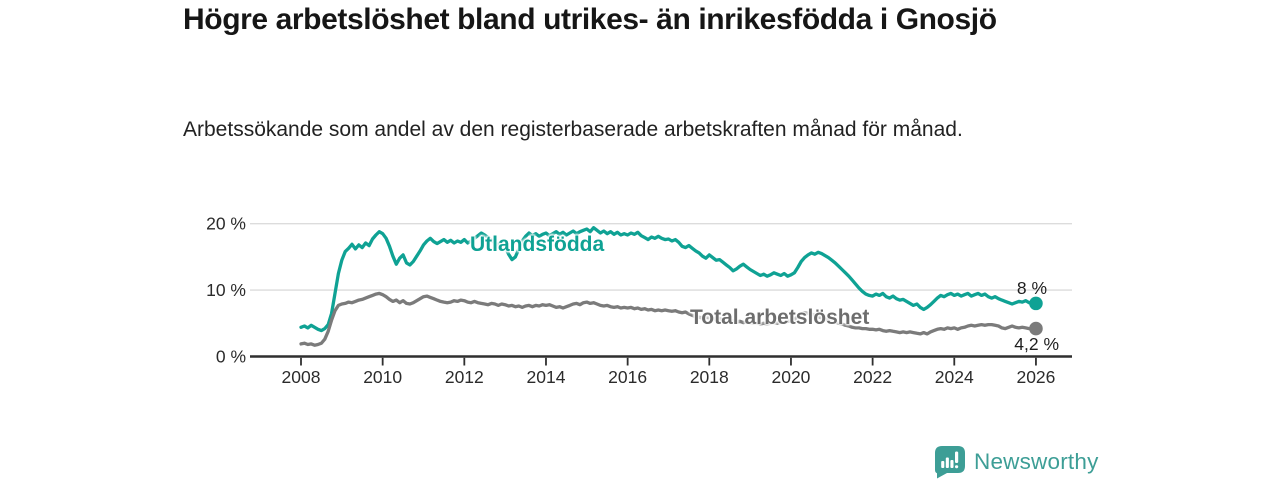  Describe the element at coordinates (1036, 328) in the screenshot. I see `series-end-dot-total` at that location.